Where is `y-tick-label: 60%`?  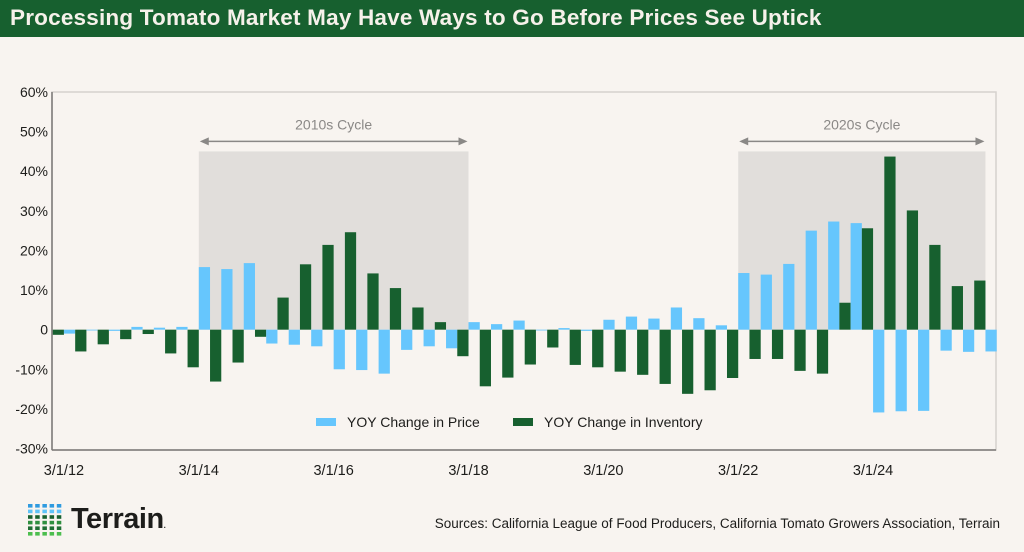 y-tick-label: 60% is located at coordinates (34, 92).